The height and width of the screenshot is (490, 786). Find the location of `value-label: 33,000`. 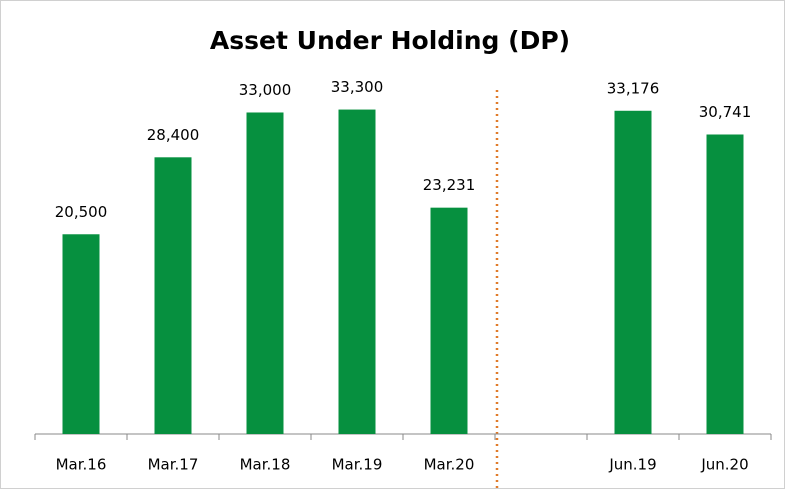

value-label: 33,000 is located at coordinates (265, 90).